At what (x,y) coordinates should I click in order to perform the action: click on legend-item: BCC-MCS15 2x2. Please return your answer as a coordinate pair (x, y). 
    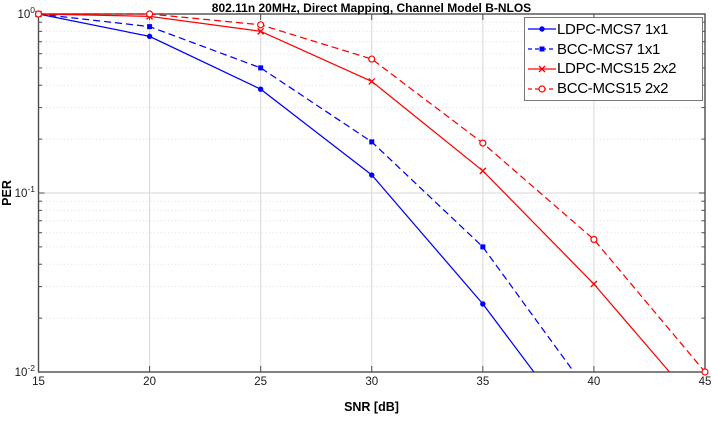
    Looking at the image, I should click on (613, 88).